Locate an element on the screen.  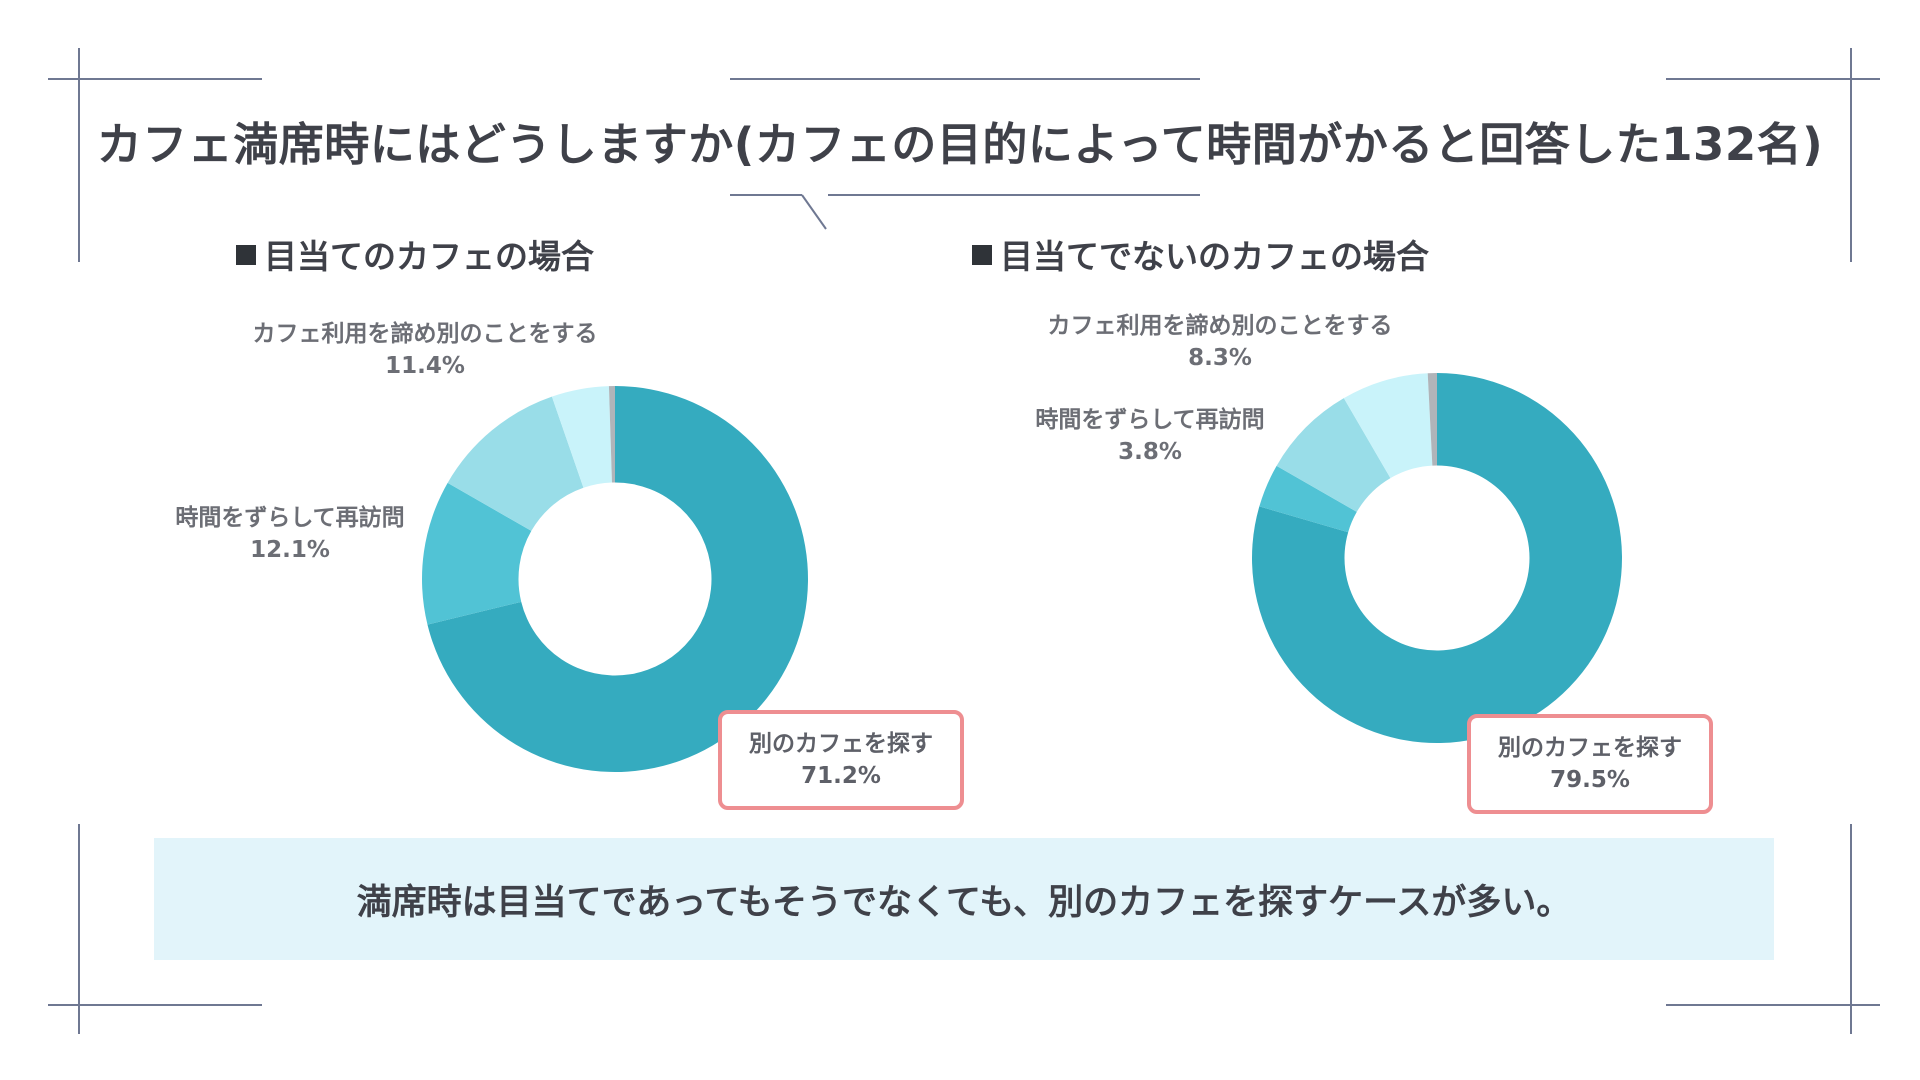
frame-line-left-lower is located at coordinates (79, 929).